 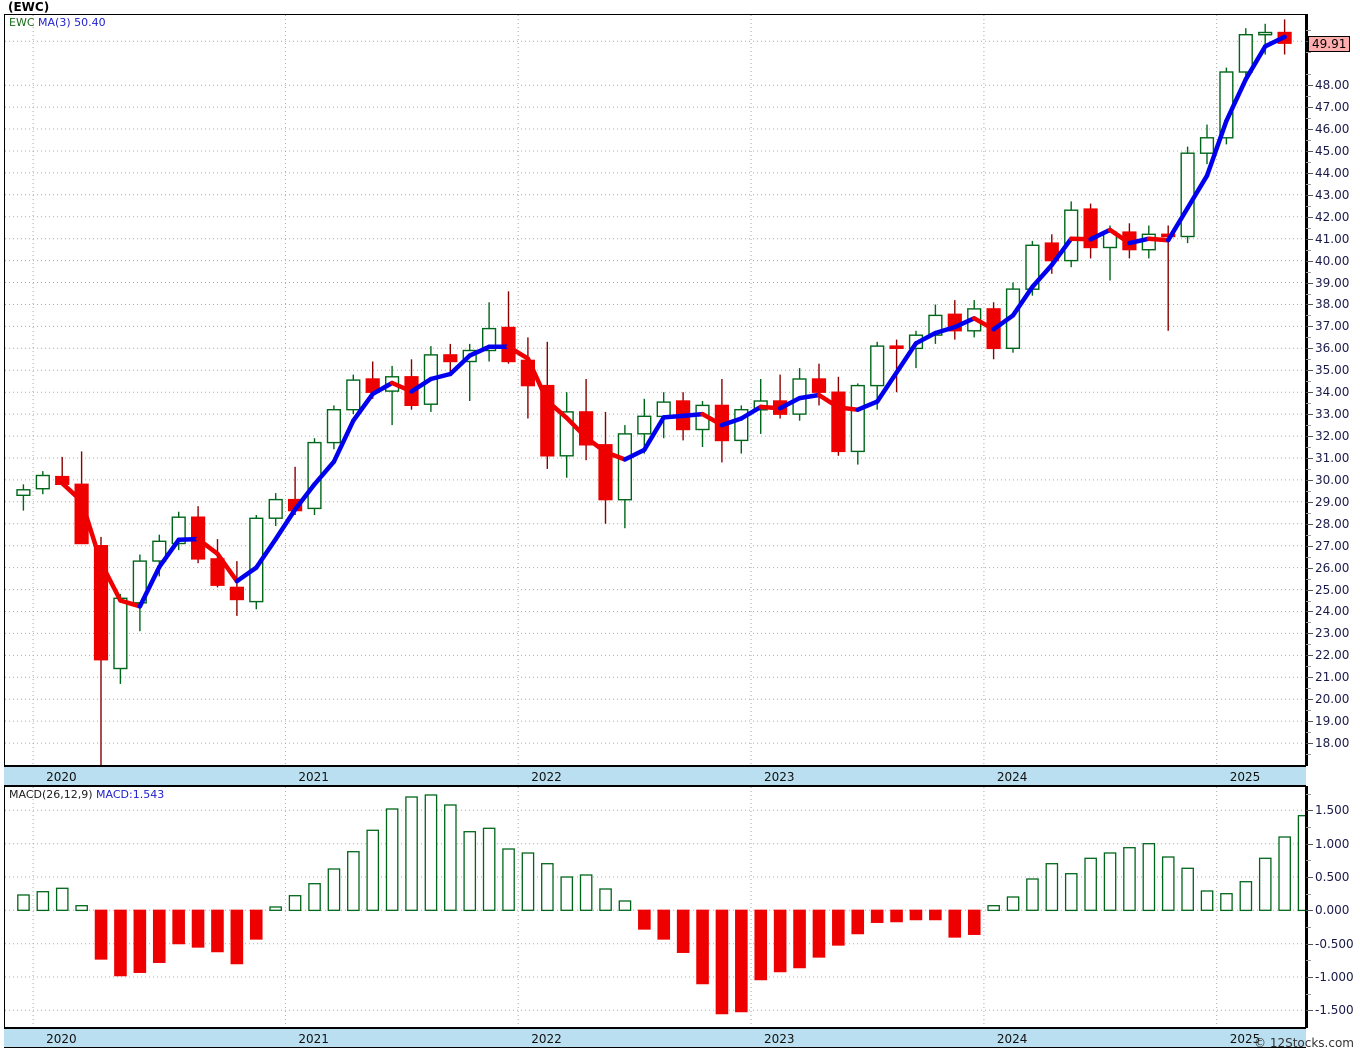 What do you see at coordinates (1332, 721) in the screenshot?
I see `price-tick-label: 19.00` at bounding box center [1332, 721].